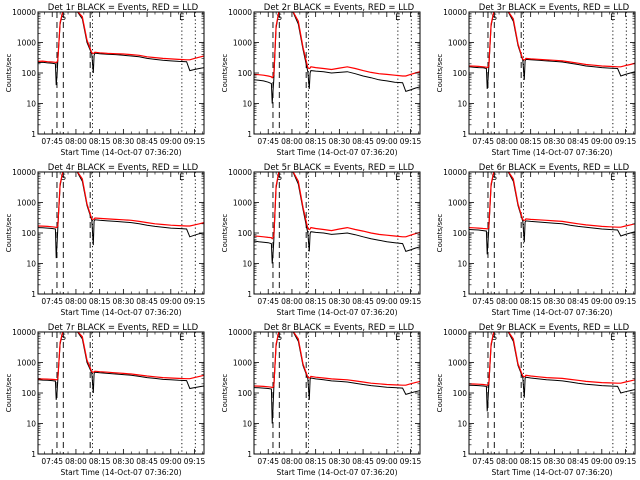  I want to click on panel-title: Det 4r BLACK = Events, RED = LLD, so click(123, 168).